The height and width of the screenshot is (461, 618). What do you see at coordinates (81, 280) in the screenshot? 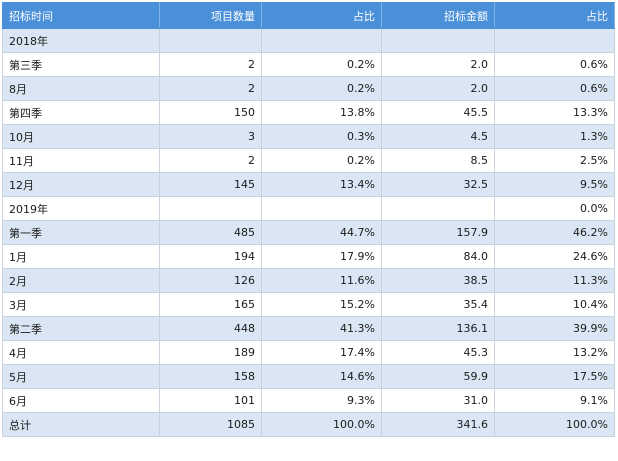
I see `cell-bid-time: 2月` at bounding box center [81, 280].